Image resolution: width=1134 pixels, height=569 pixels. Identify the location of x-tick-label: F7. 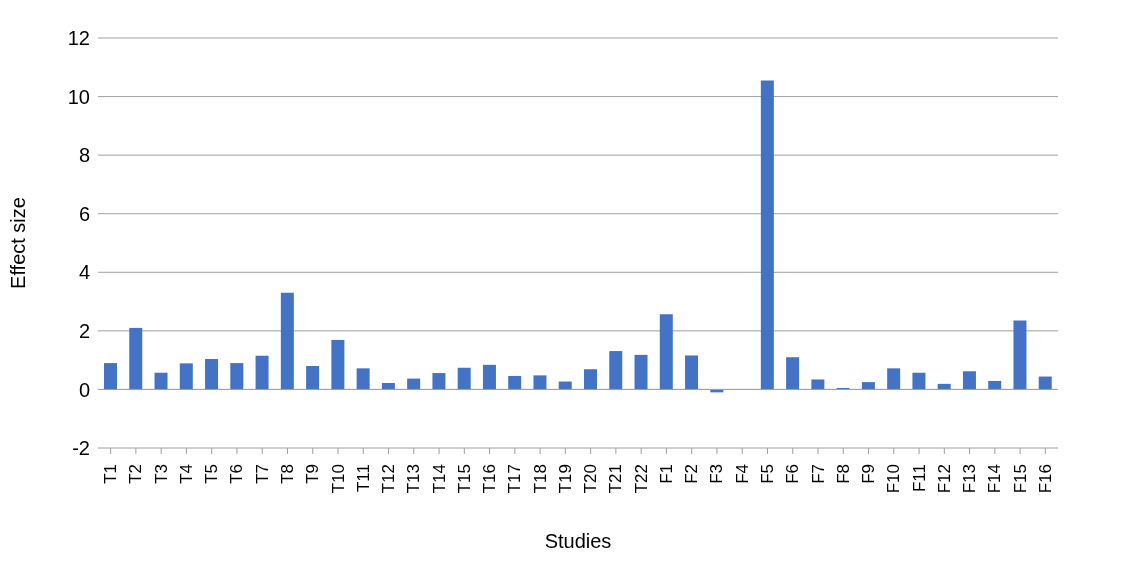
(818, 474).